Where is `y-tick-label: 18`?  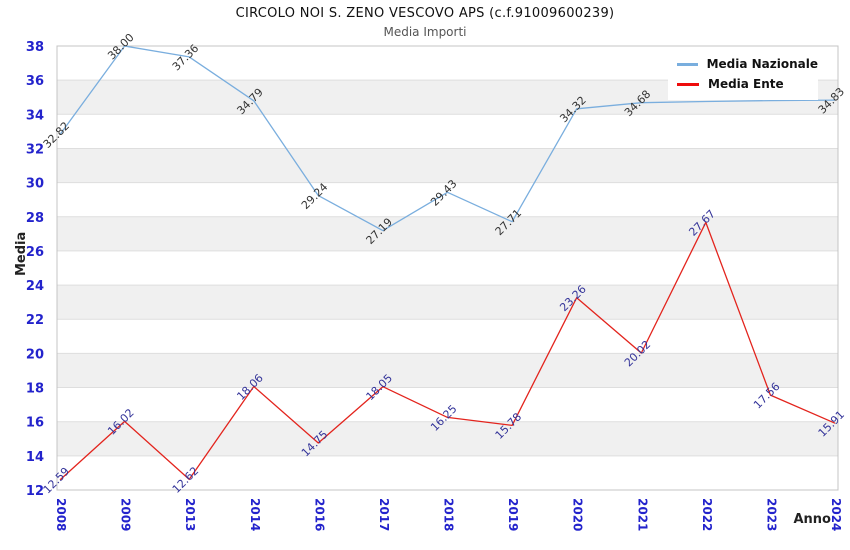
y-tick-label: 18 is located at coordinates (35, 389).